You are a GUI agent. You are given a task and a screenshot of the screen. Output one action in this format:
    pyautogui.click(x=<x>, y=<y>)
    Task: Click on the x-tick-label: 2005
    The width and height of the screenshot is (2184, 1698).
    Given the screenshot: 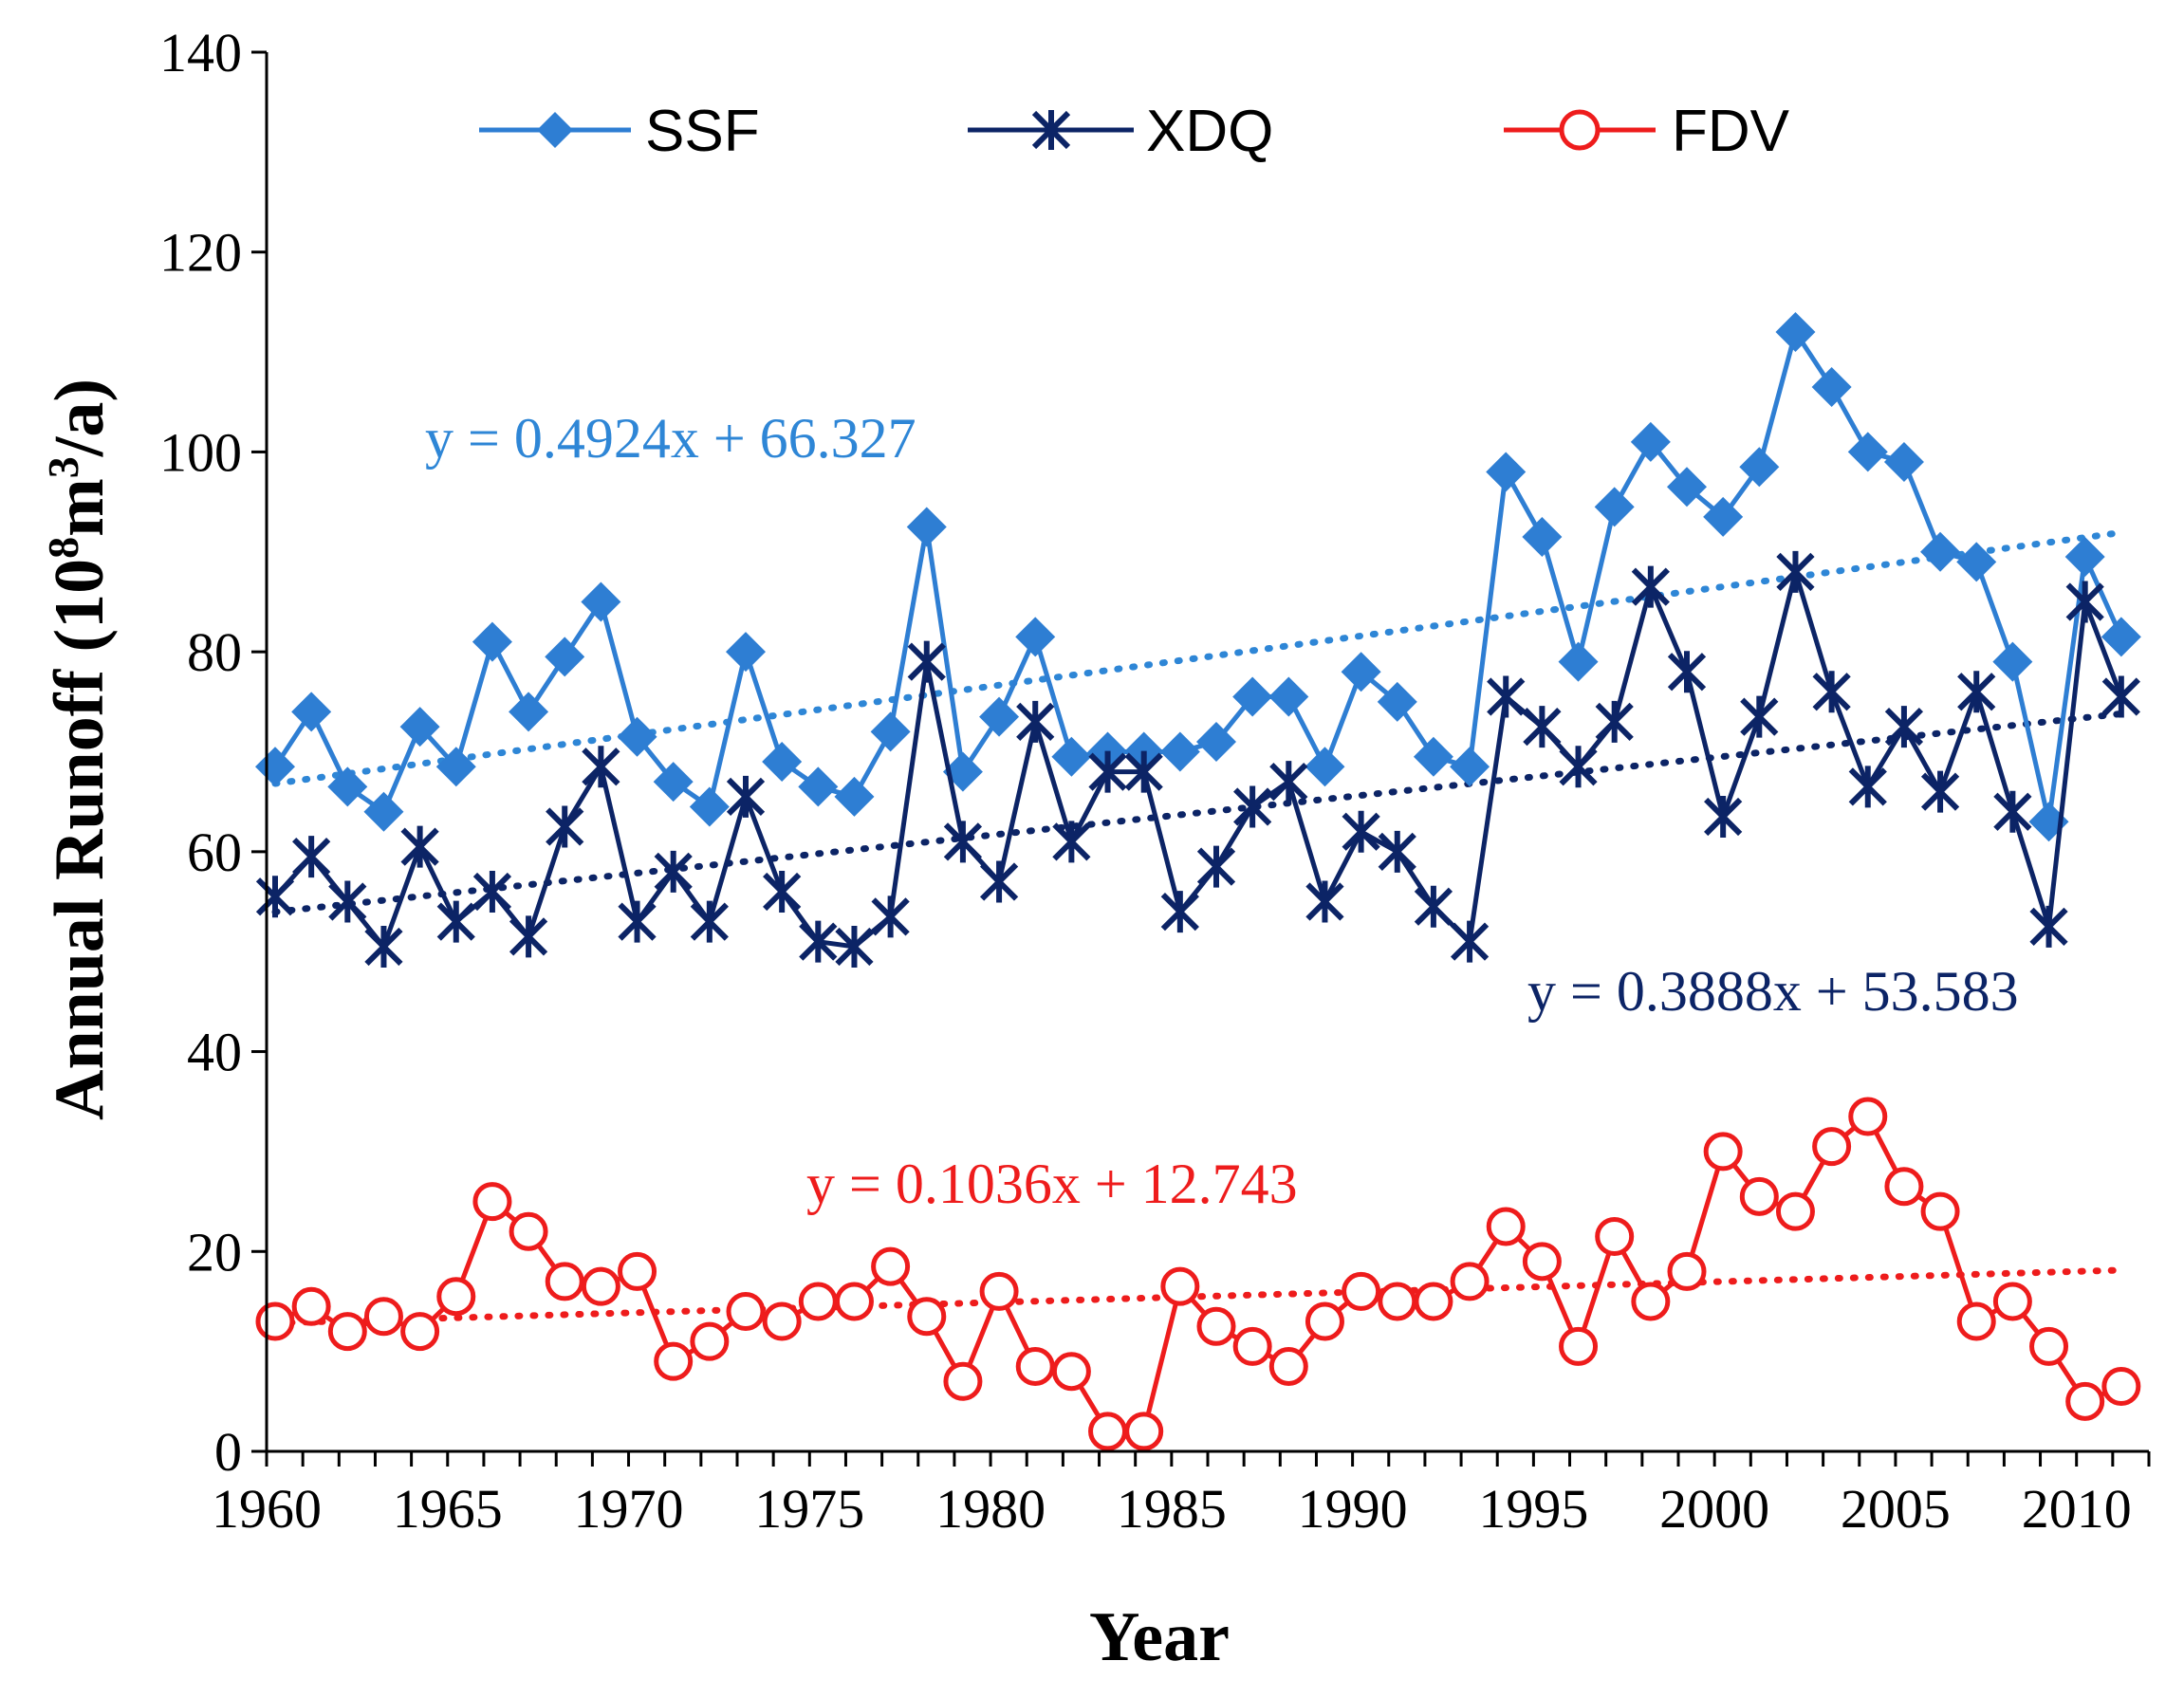 What is the action you would take?
    pyautogui.click(x=1896, y=1509)
    